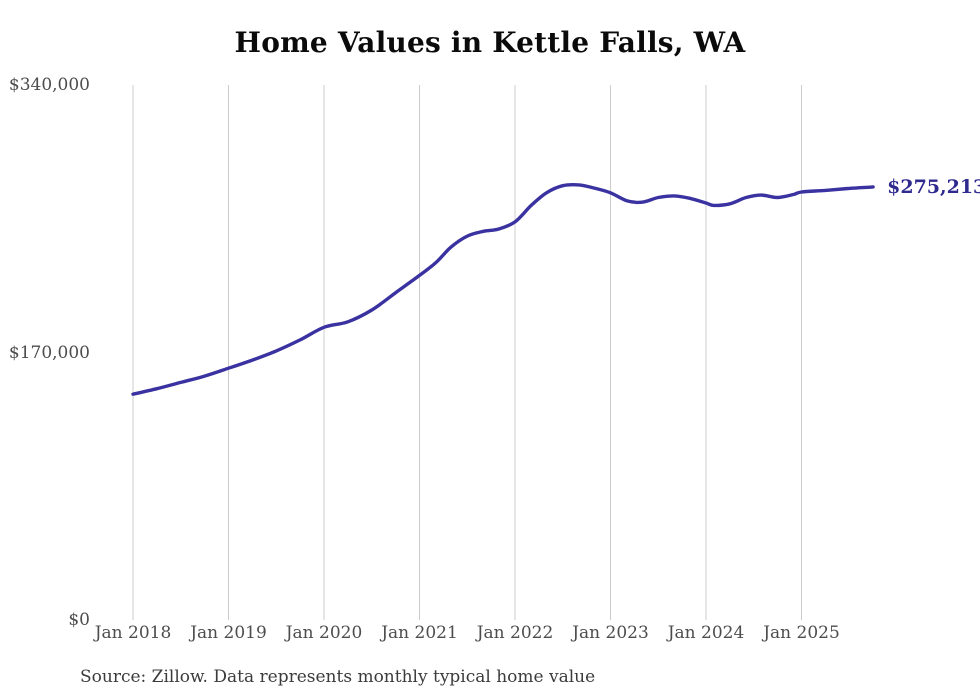 The image size is (980, 699). Describe the element at coordinates (324, 633) in the screenshot. I see `x-axis-tick-label: Jan 2020` at that location.